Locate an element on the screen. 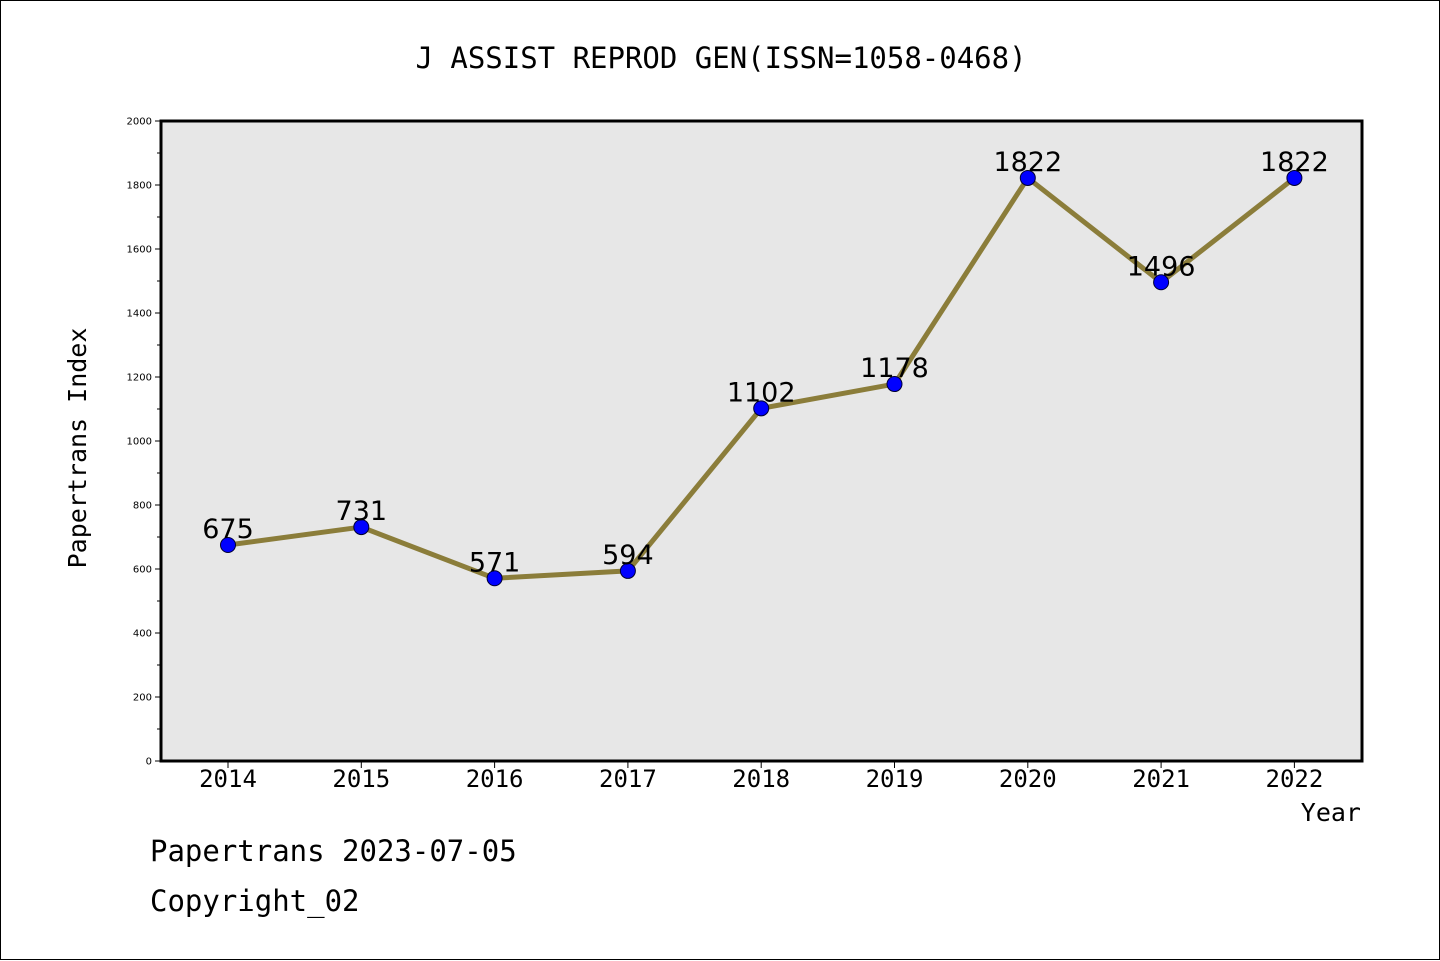 The image size is (1440, 961). data-label: 731 is located at coordinates (362, 511).